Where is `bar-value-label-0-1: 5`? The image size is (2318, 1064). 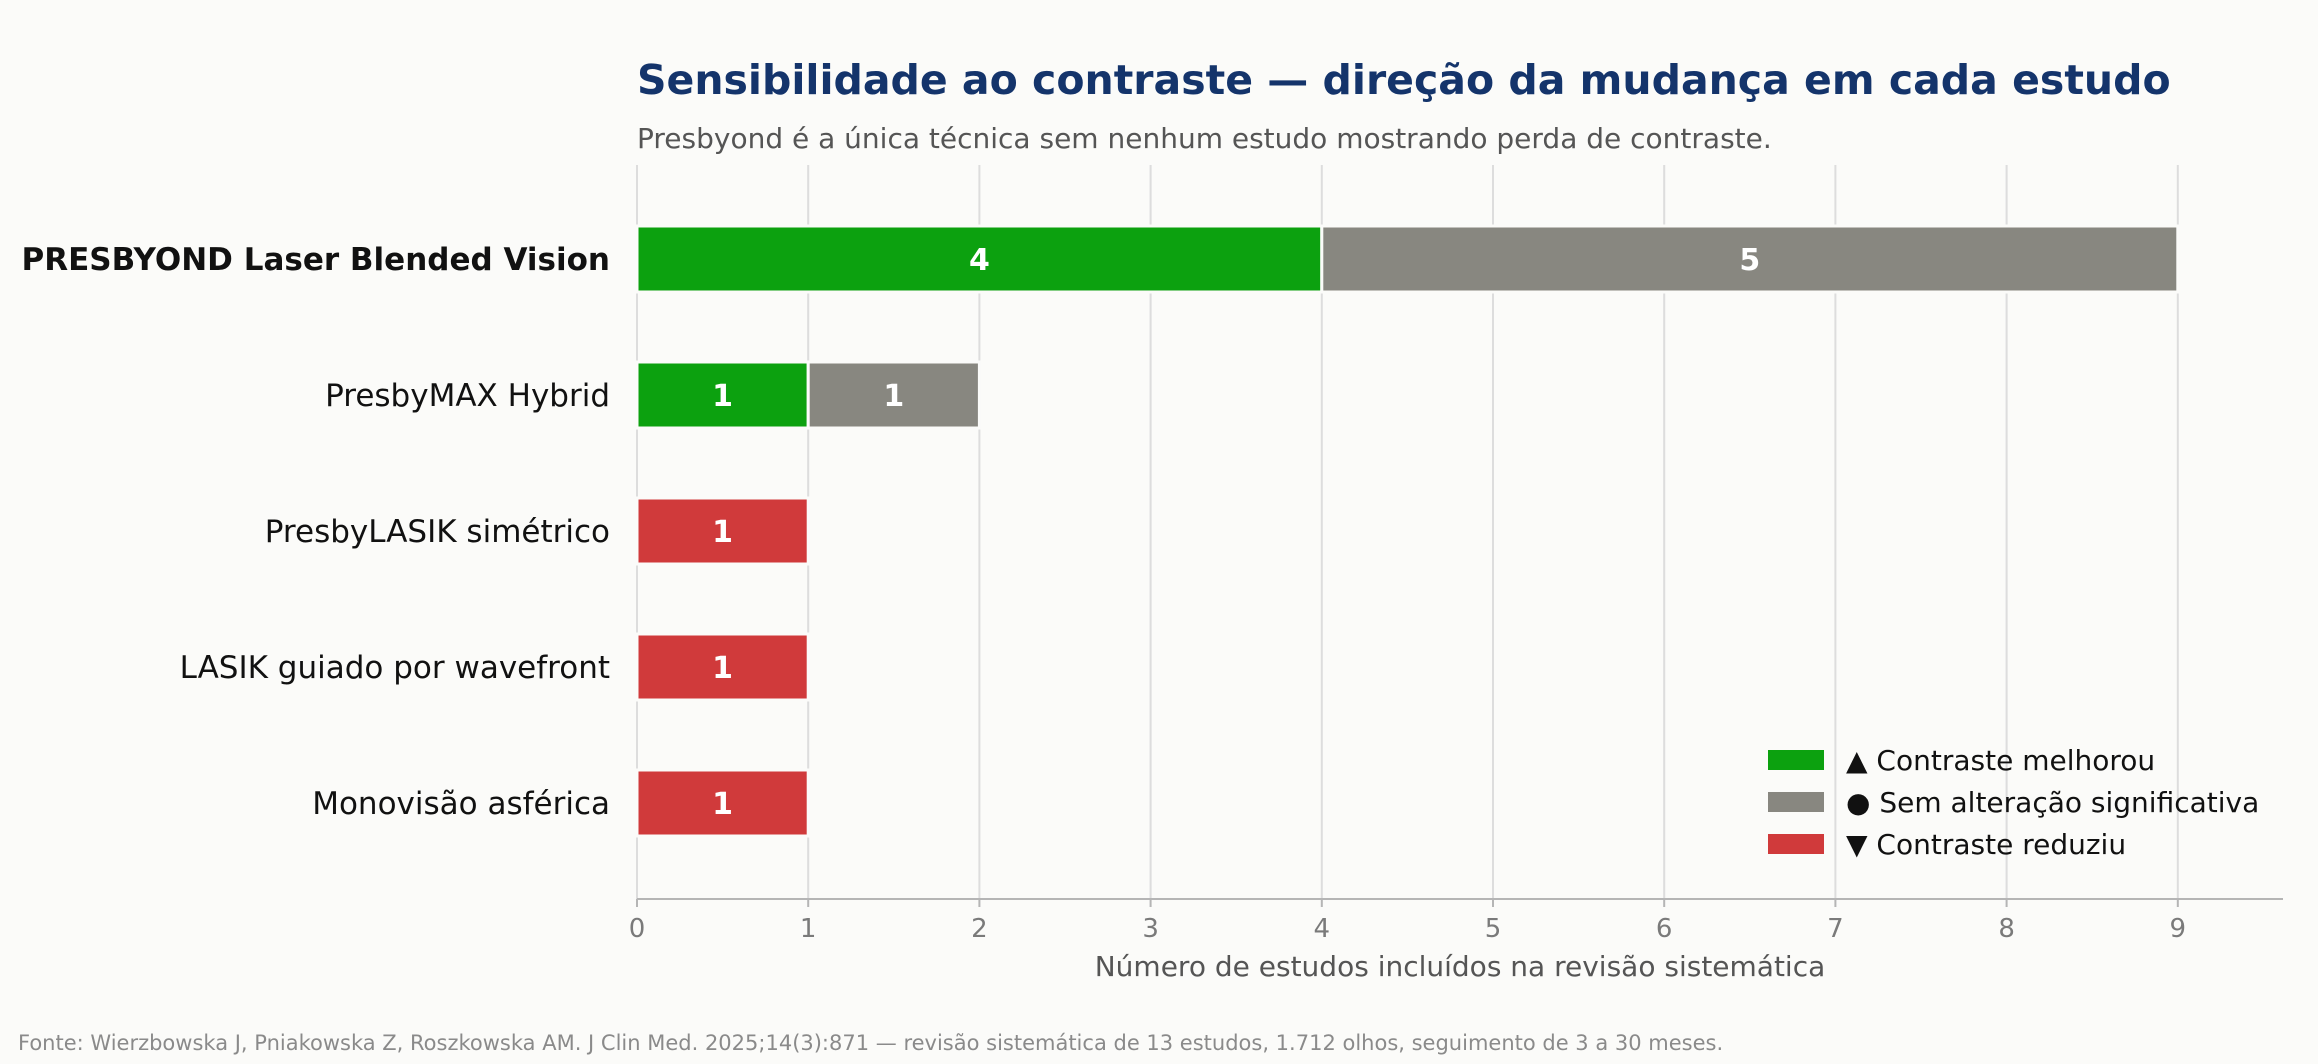
bar-value-label-0-1: 5 is located at coordinates (1749, 260).